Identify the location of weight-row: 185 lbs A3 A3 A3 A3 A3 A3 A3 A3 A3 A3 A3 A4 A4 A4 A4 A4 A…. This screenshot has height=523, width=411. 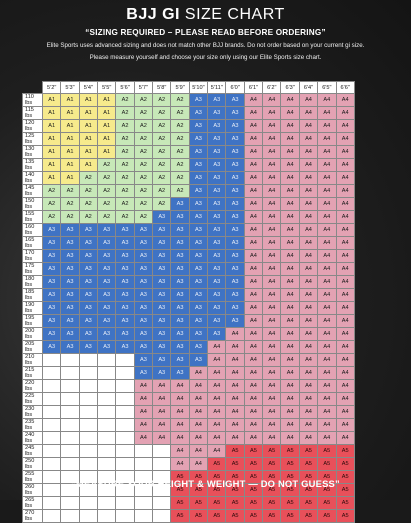
(188, 295).